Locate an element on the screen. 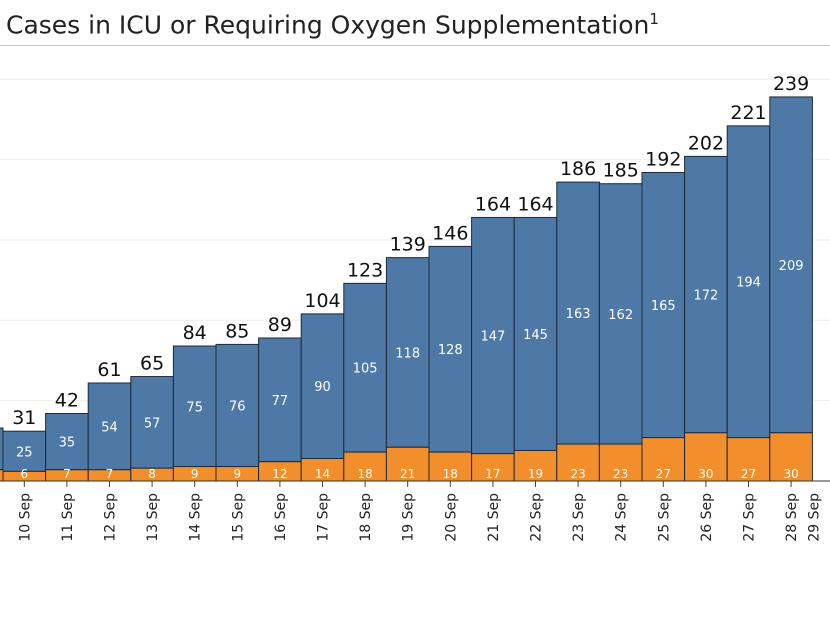 This screenshot has height=622, width=830. total-label: 139 is located at coordinates (408, 245).